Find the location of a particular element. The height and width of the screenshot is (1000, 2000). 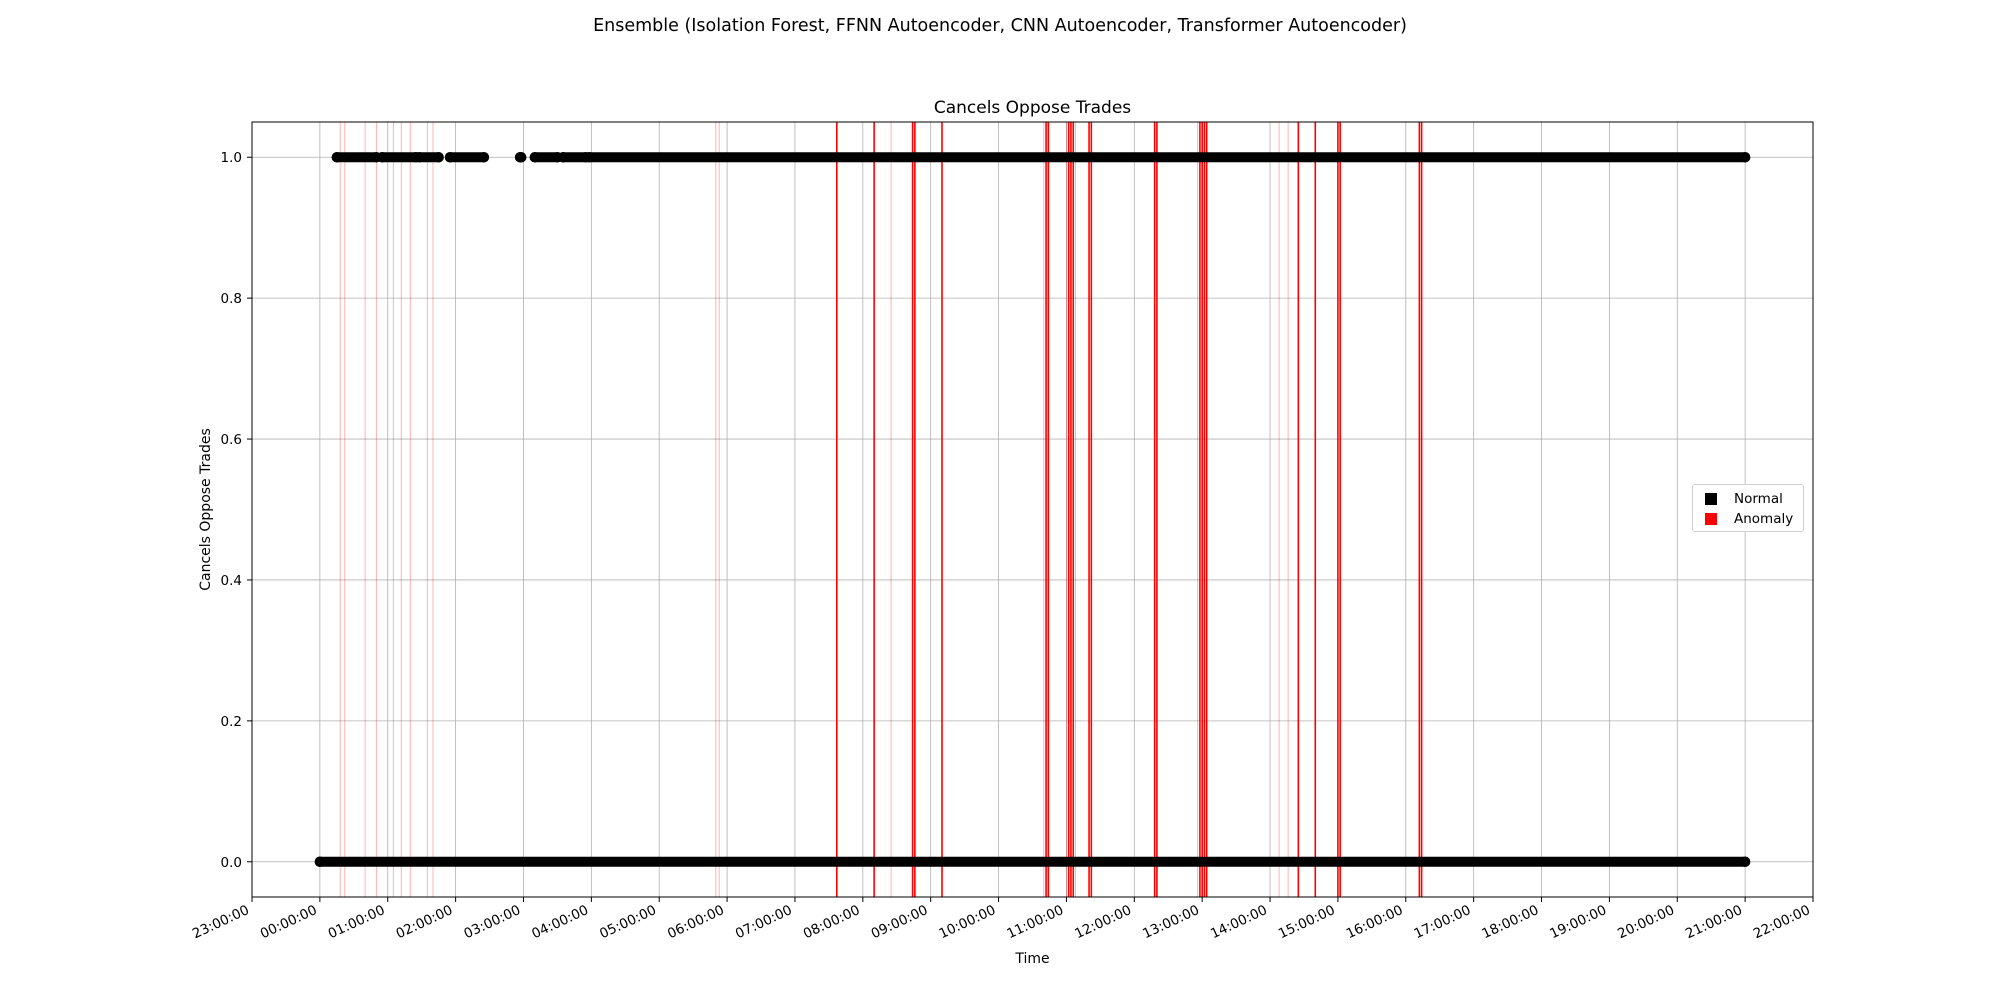

legend-swatch-anomaly is located at coordinates (1711, 519).